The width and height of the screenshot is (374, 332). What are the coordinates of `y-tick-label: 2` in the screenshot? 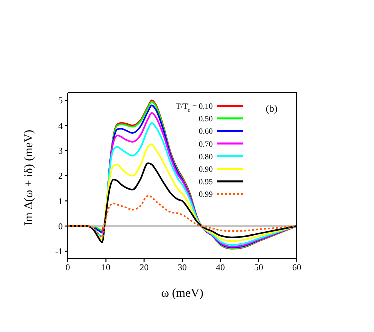 It's located at (60, 176).